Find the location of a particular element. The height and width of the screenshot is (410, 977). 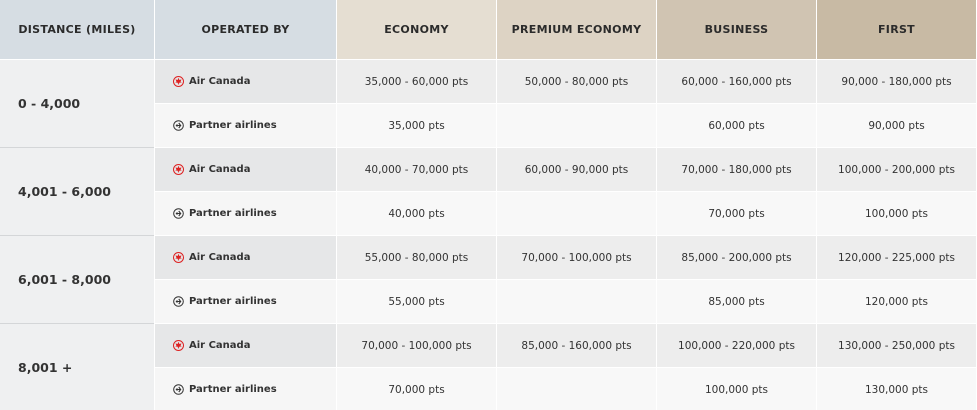

fare-cell: 55,000 pts is located at coordinates (416, 301).